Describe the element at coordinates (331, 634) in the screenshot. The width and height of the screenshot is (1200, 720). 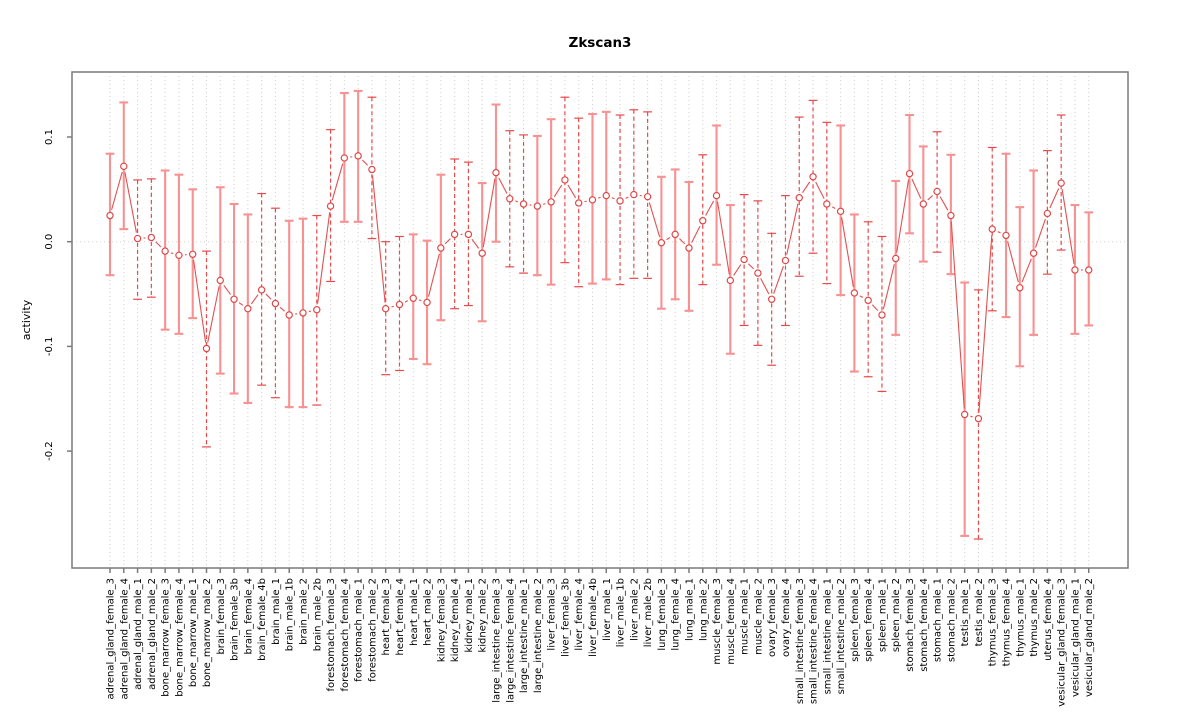
I see `x-tick-label: forestomach_female_3` at that location.